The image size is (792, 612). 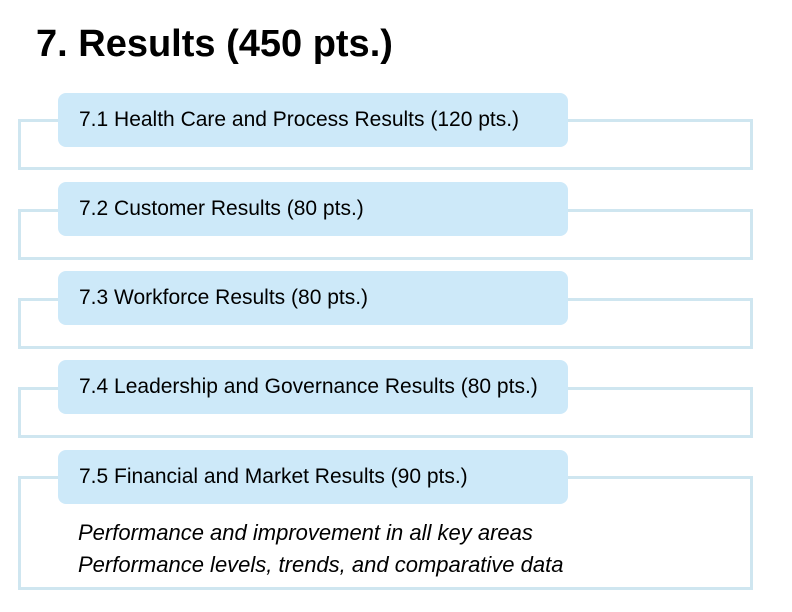 I want to click on category-label: 7.3 Workforce Results (80 pts.), so click(x=224, y=297).